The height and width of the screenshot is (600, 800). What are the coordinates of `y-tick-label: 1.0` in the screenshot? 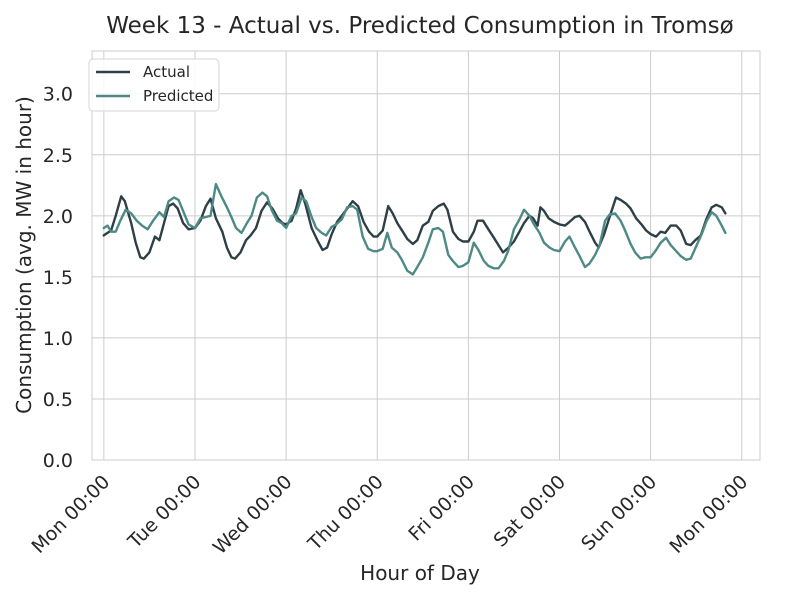 It's located at (58, 339).